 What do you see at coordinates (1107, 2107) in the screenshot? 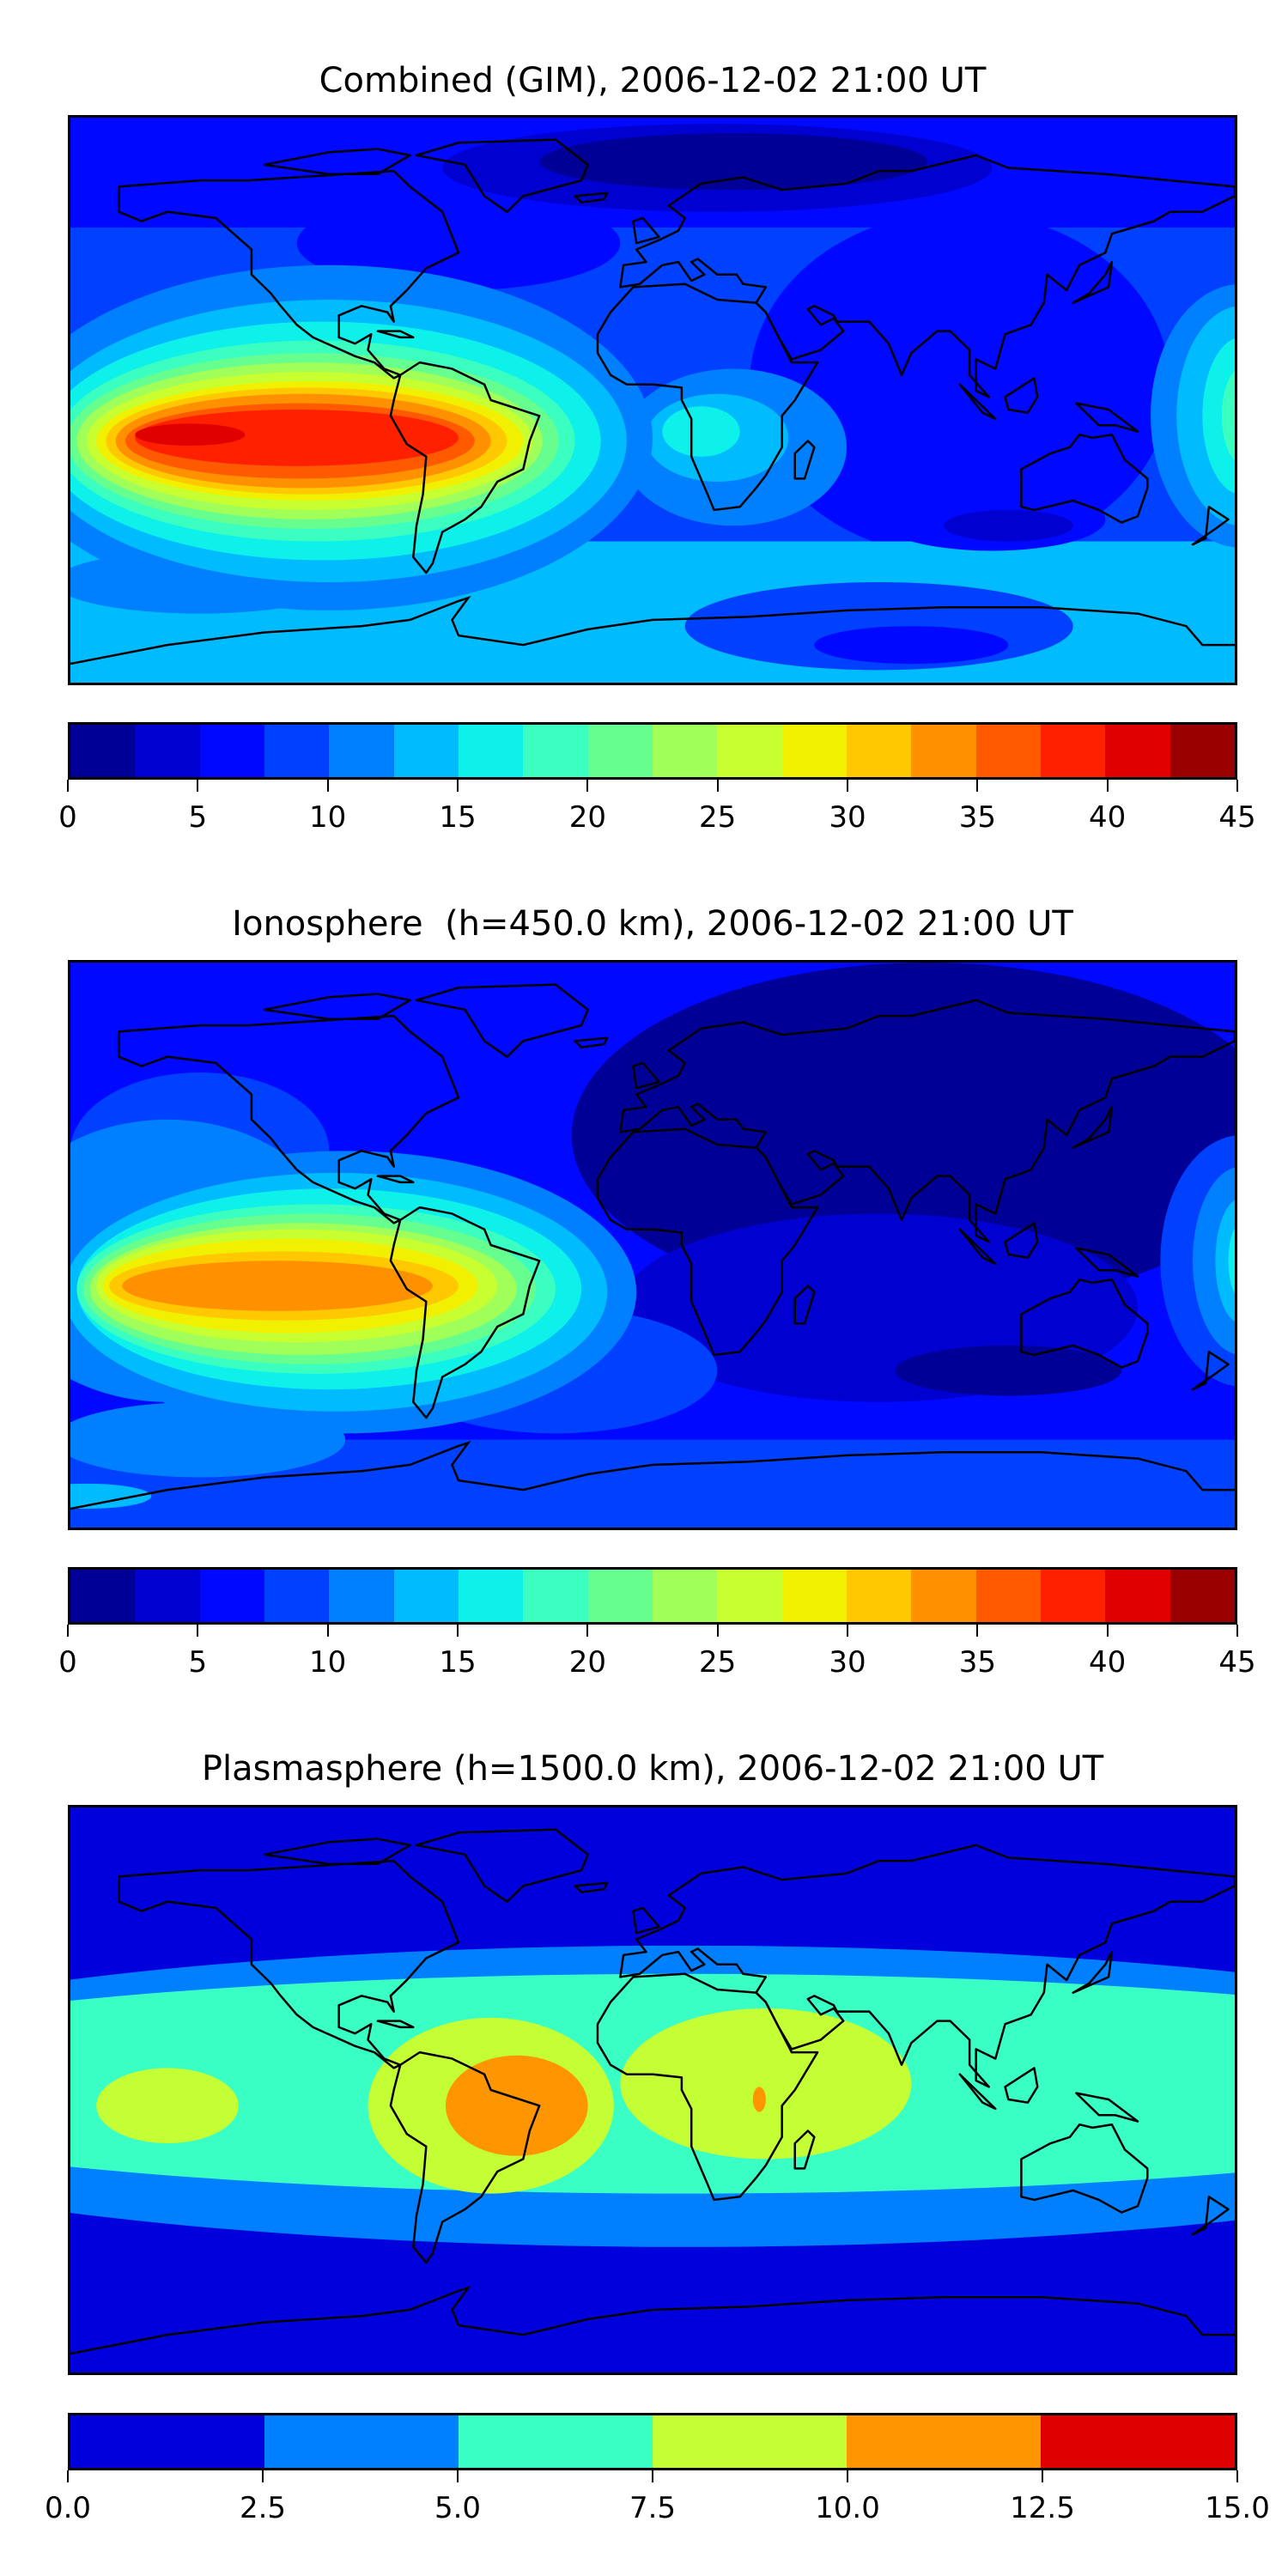
I see `coastline-new-guinea` at bounding box center [1107, 2107].